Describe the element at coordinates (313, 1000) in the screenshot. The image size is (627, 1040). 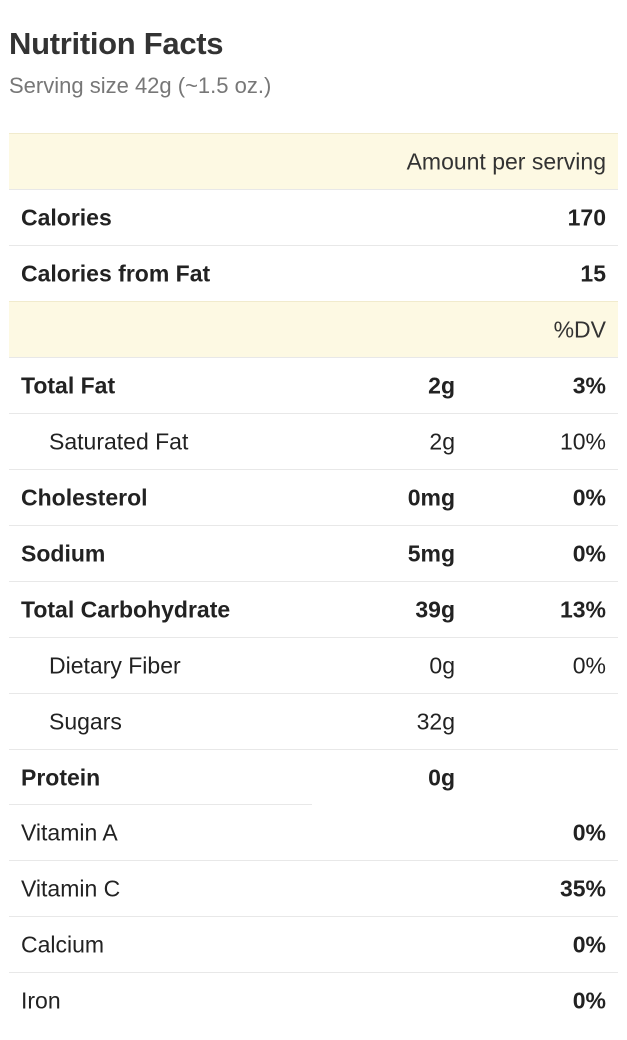
I see `vitamin-row-iron: Iron 0%` at that location.